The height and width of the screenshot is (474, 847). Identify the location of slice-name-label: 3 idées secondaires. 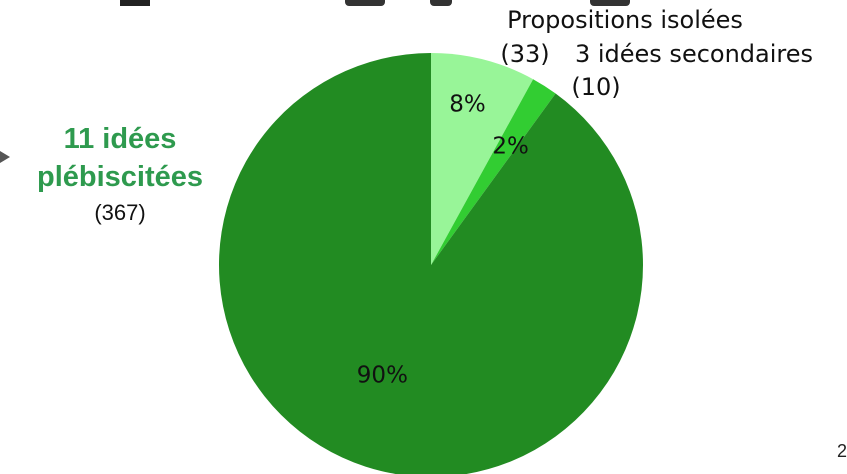
(694, 54).